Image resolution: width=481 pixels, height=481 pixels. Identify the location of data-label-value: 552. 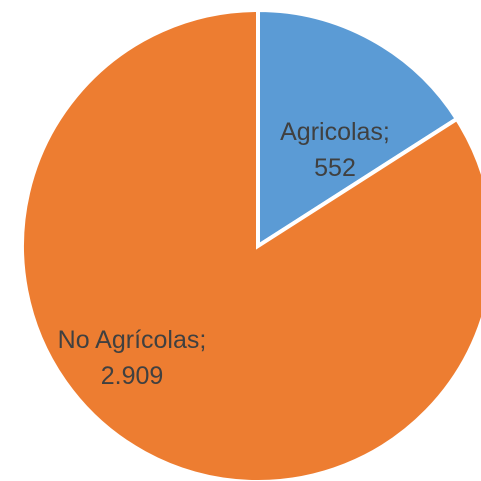
(335, 168).